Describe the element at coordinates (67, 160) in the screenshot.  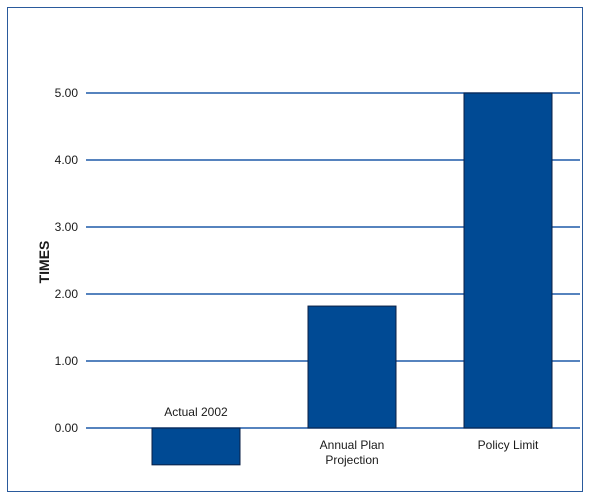
I see `y-tick-label: 4.00` at that location.